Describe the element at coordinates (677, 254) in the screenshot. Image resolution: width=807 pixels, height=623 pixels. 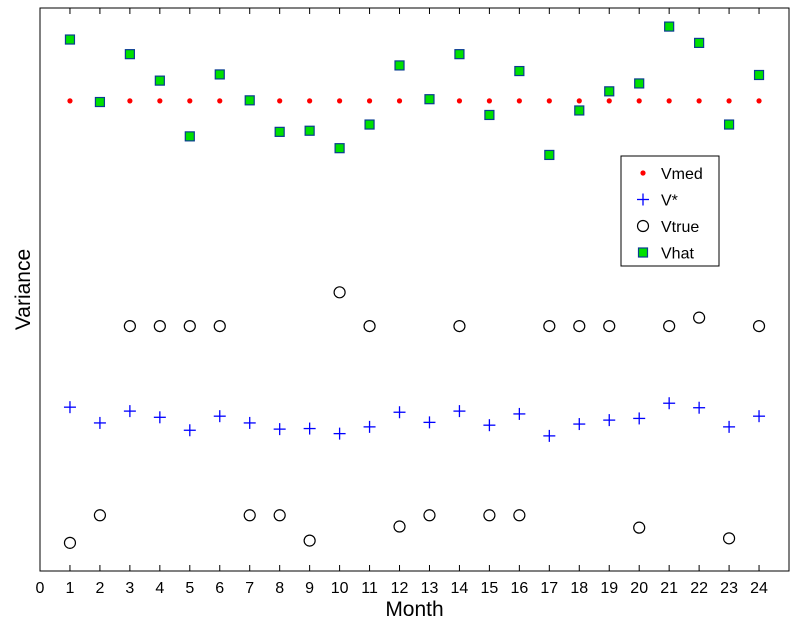
I see `legend-label: Vhat` at that location.